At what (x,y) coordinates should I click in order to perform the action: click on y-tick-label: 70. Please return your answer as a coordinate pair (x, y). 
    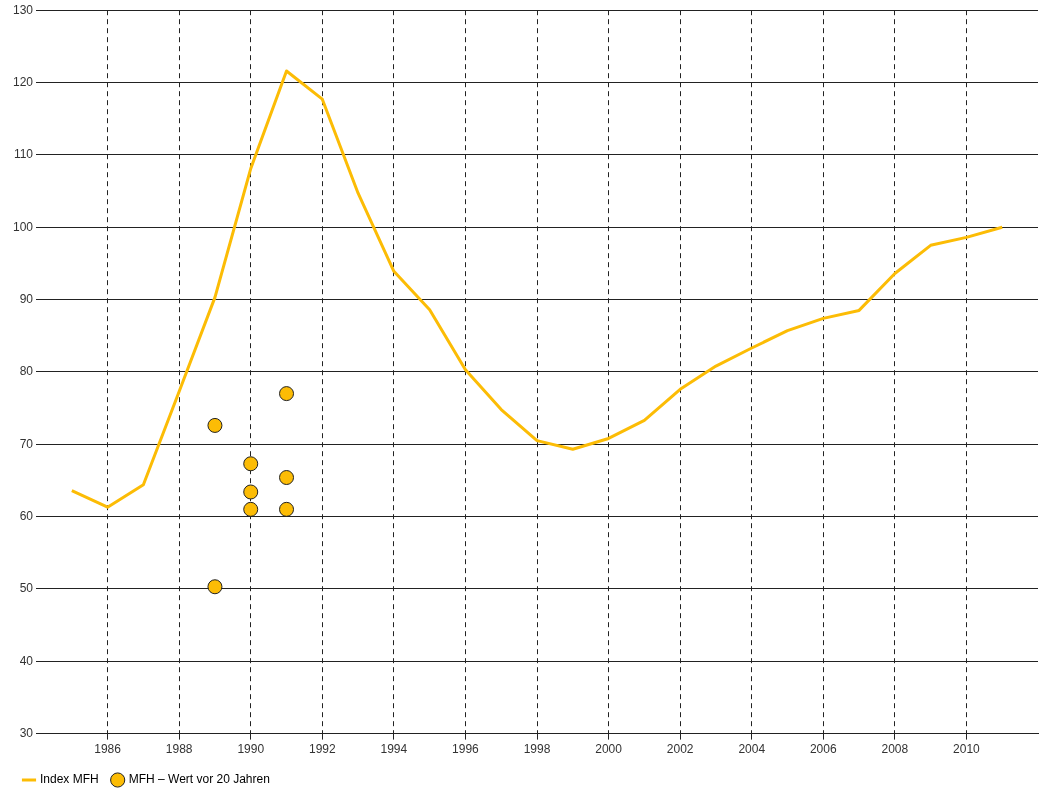
    Looking at the image, I should click on (26, 443).